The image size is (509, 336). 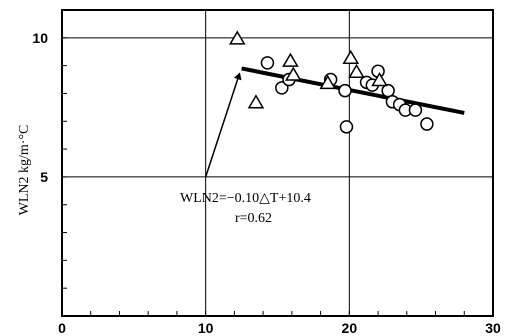 What do you see at coordinates (40, 38) in the screenshot?
I see `y-tick-label: 10` at bounding box center [40, 38].